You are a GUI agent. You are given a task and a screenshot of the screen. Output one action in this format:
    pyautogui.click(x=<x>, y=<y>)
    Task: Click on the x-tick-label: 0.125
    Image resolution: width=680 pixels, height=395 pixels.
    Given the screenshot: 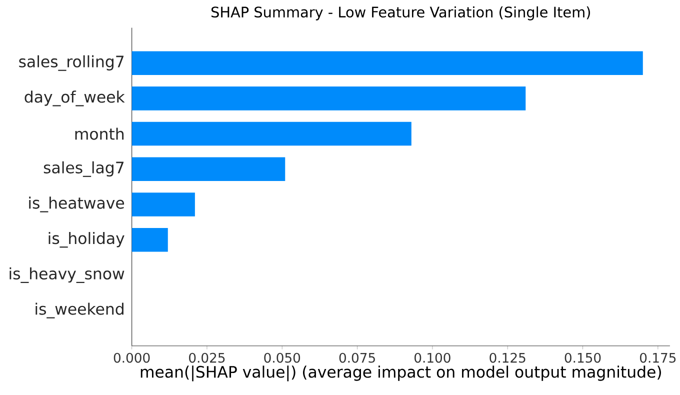 What is the action you would take?
    pyautogui.click(x=508, y=357)
    